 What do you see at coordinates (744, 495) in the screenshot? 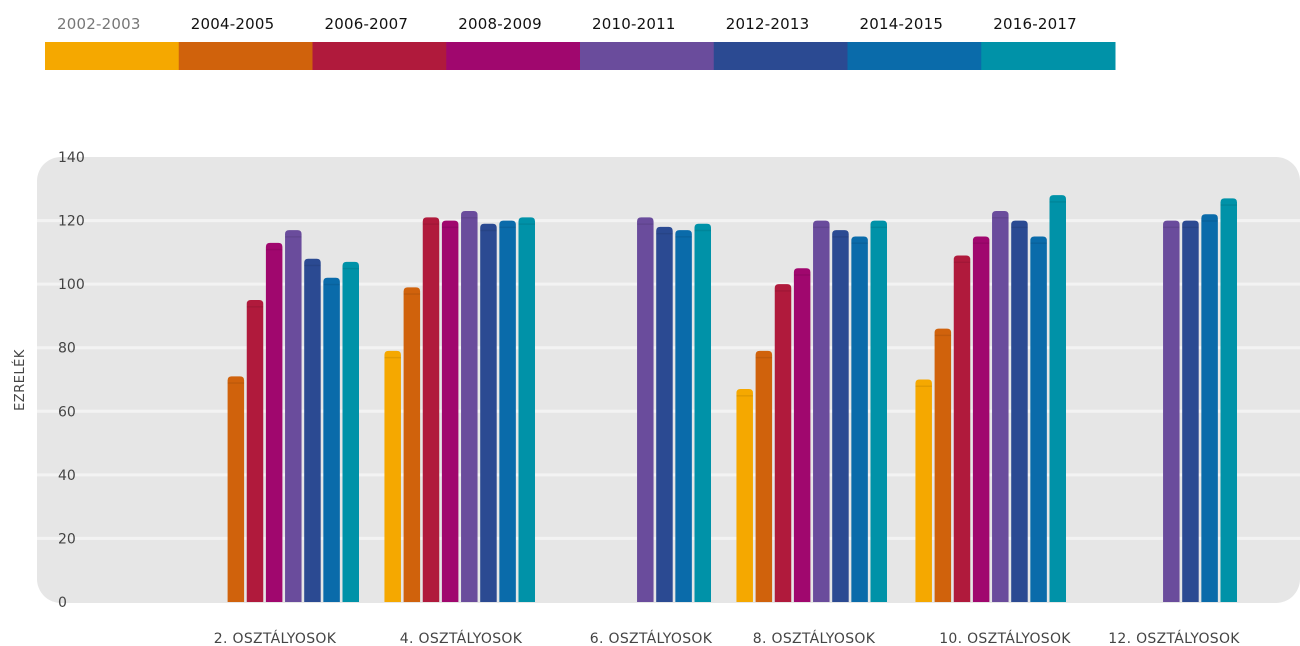
I see `bar-8-oszt-lyosok2002-2003` at bounding box center [744, 495].